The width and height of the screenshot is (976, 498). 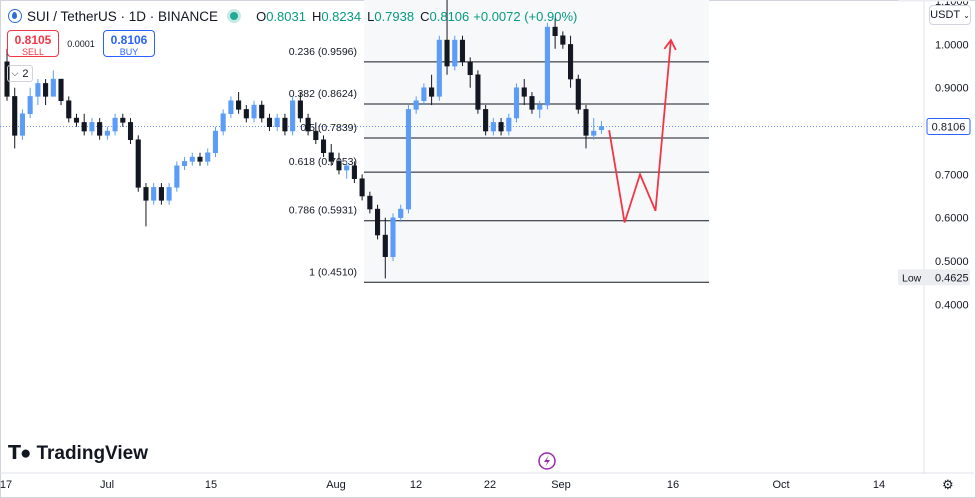 What do you see at coordinates (425, 16) in the screenshot?
I see `close-label: C` at bounding box center [425, 16].